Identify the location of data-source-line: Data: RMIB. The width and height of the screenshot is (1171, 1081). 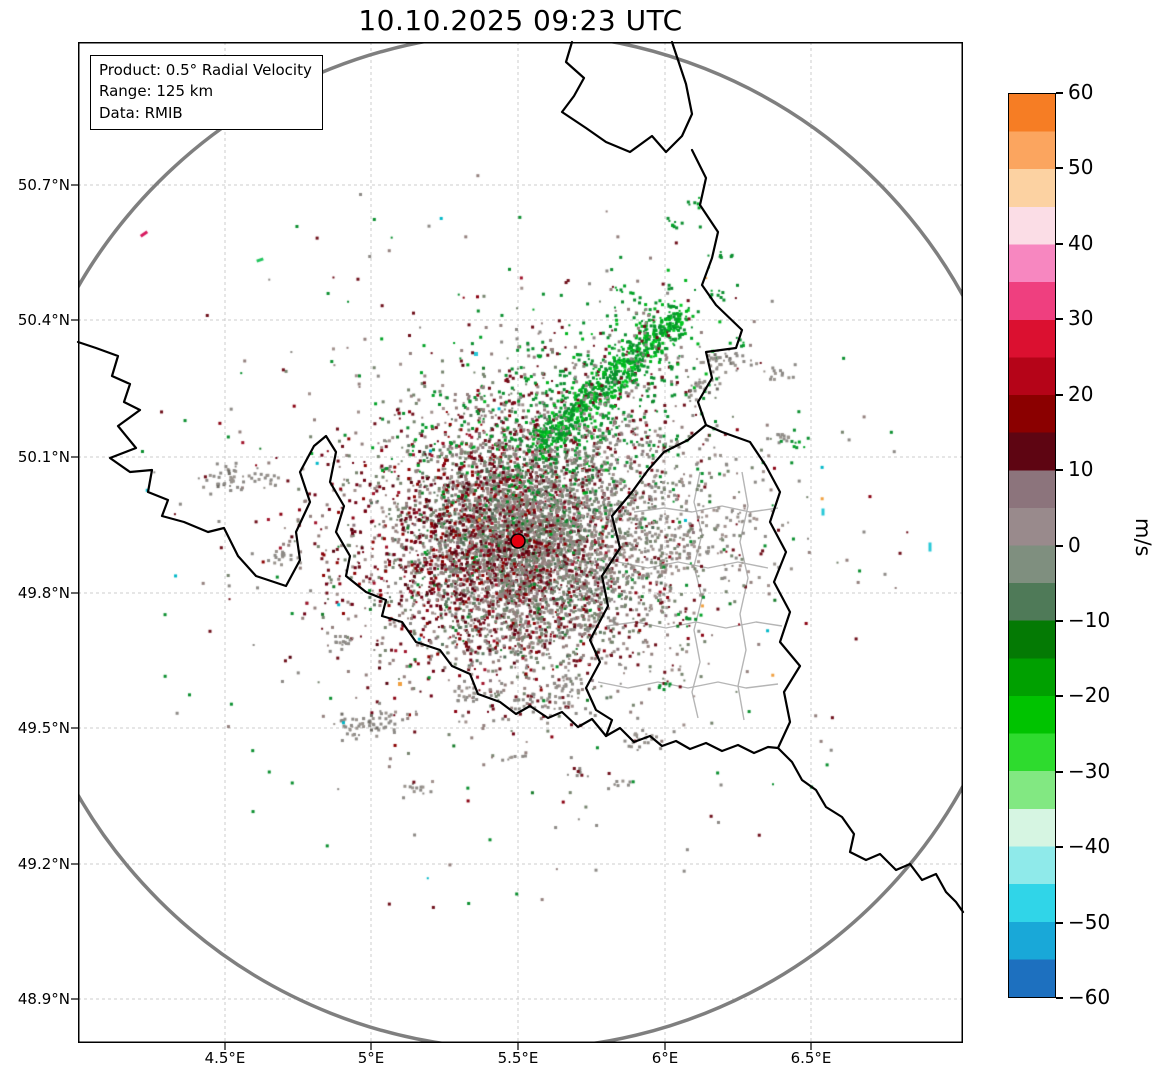
(141, 112).